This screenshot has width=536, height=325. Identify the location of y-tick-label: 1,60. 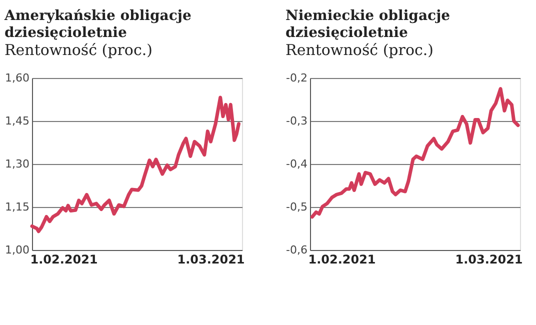
(17, 78).